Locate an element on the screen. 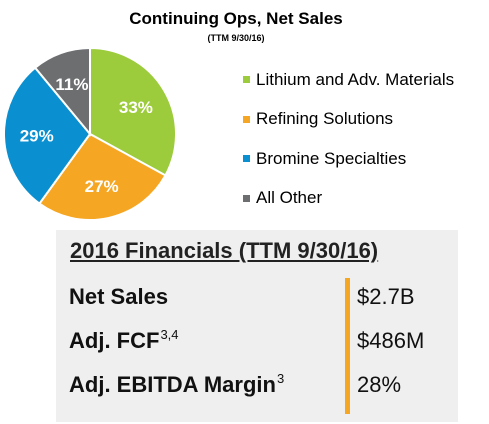  legend-item-bromine: Bromine Specialties is located at coordinates (348, 159).